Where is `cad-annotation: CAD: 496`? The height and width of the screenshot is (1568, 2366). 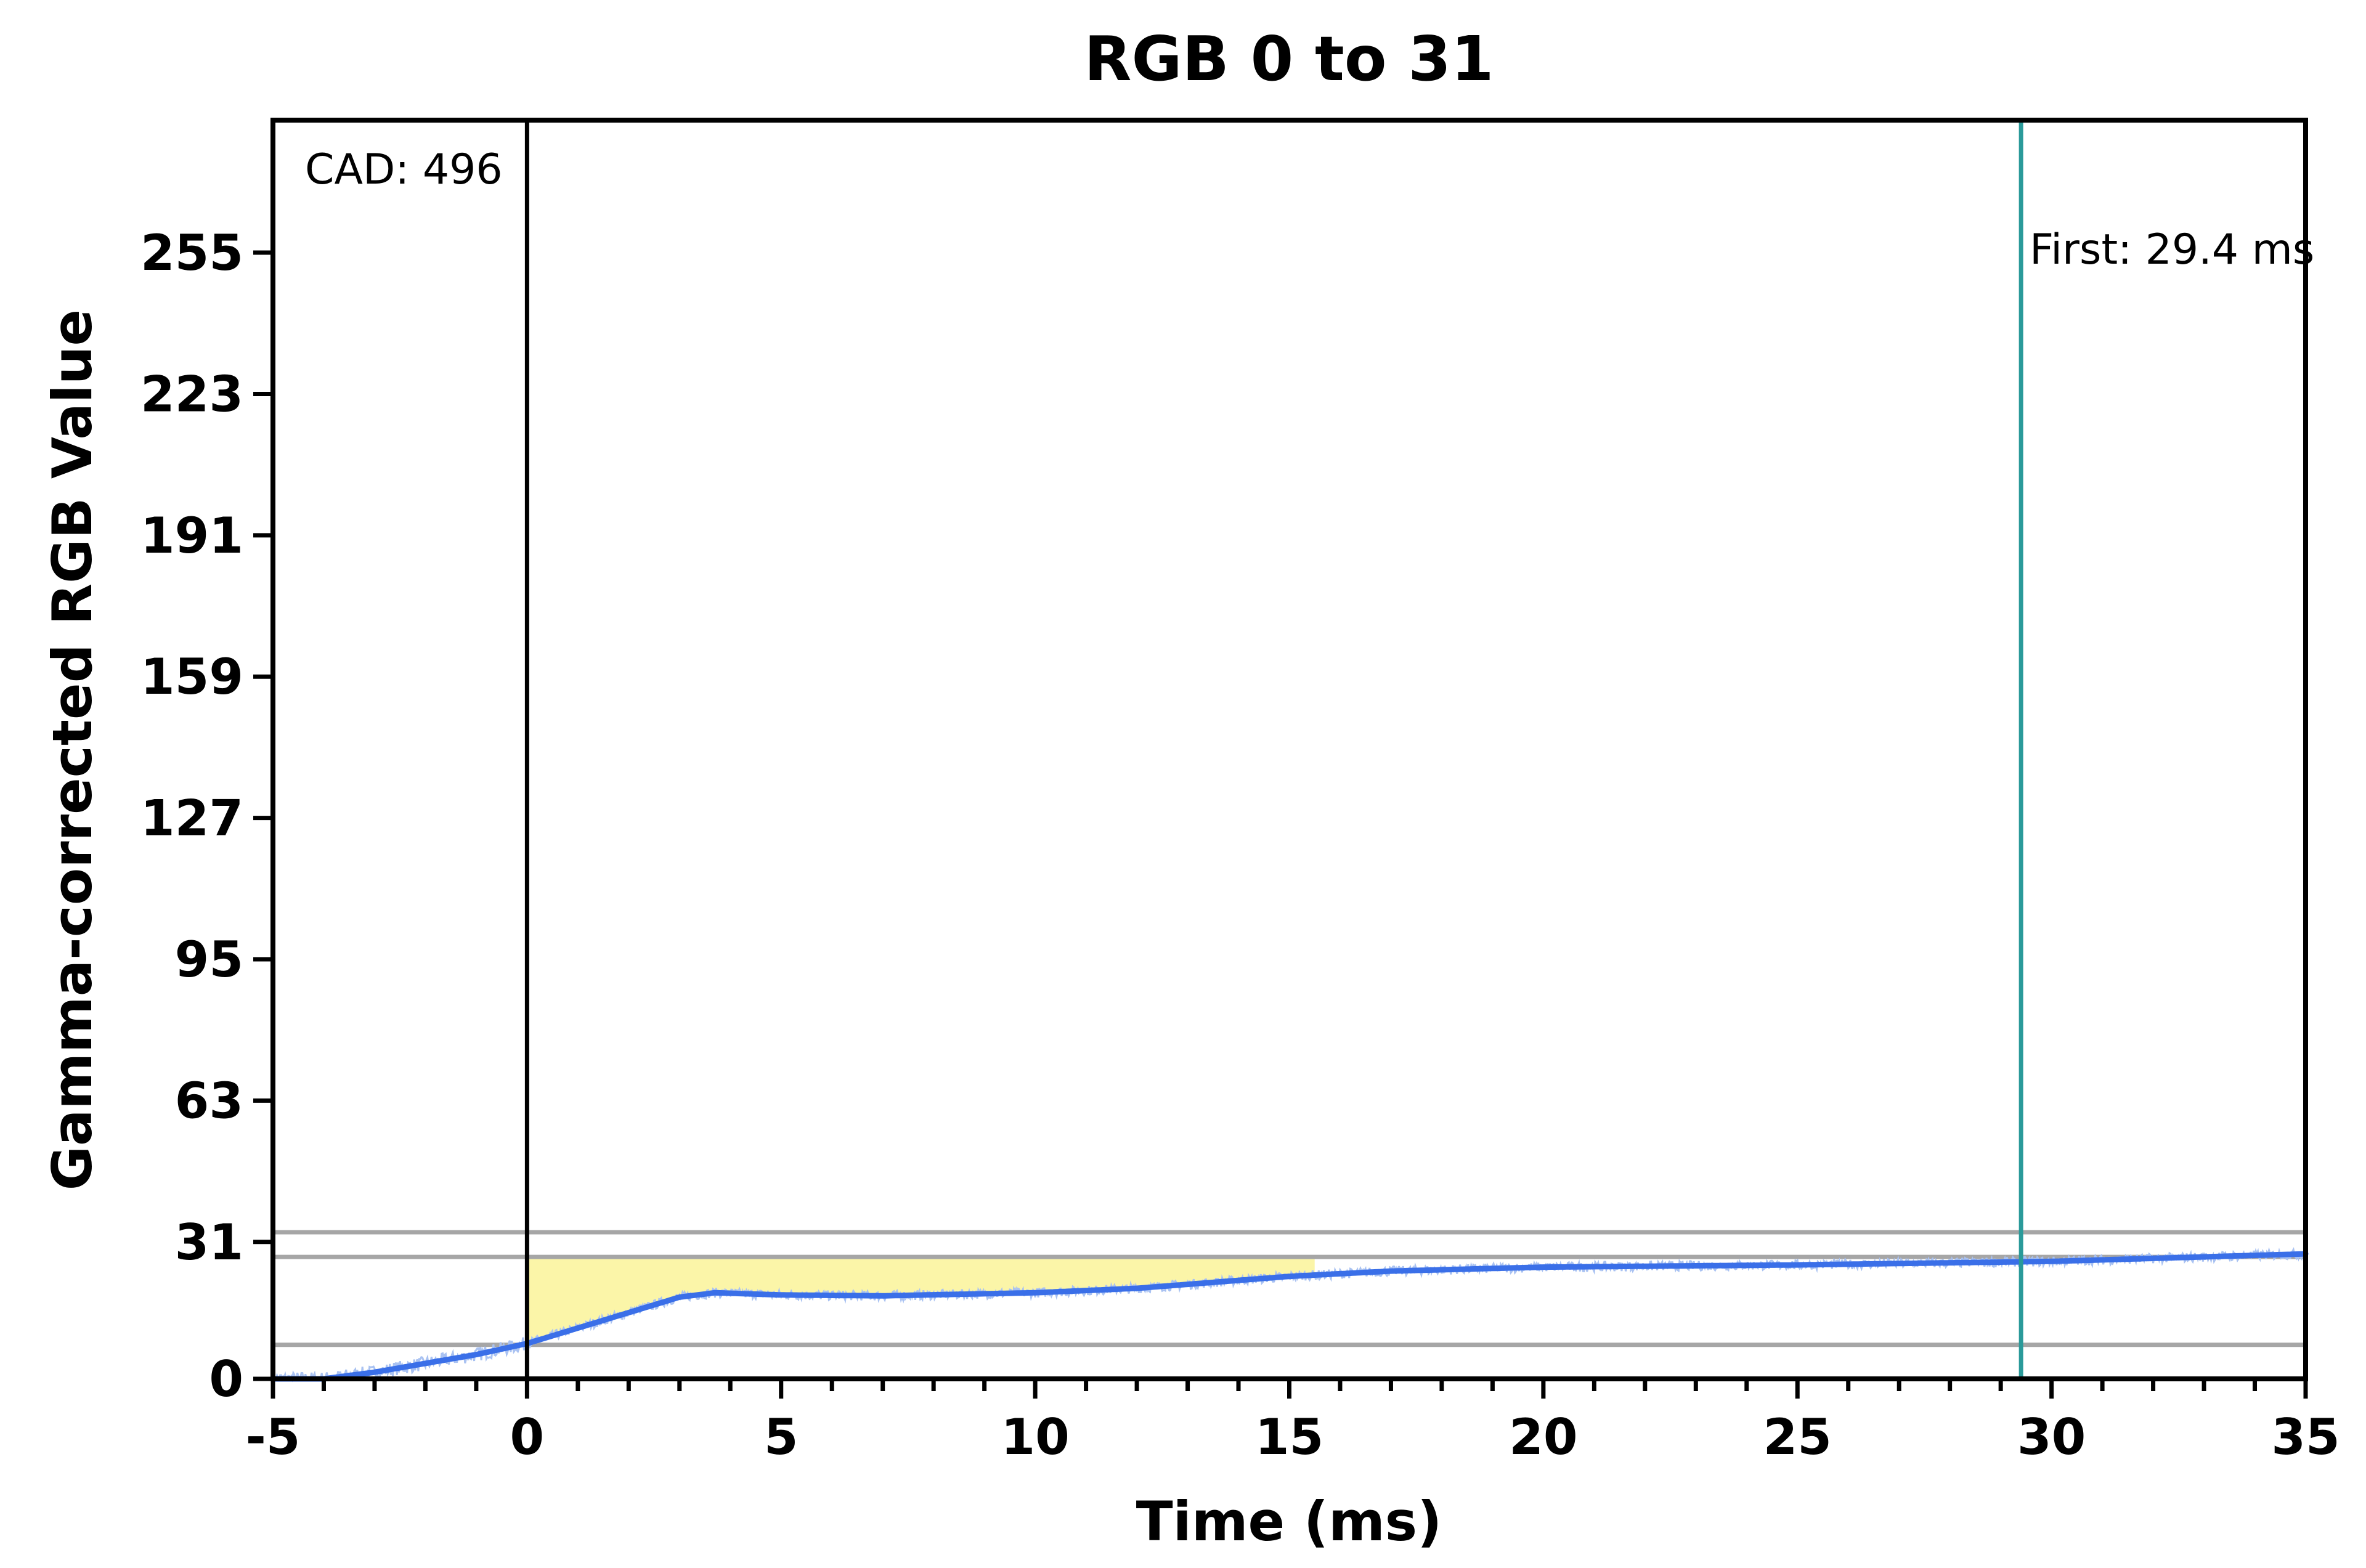
cad-annotation: CAD: 496 is located at coordinates (404, 169).